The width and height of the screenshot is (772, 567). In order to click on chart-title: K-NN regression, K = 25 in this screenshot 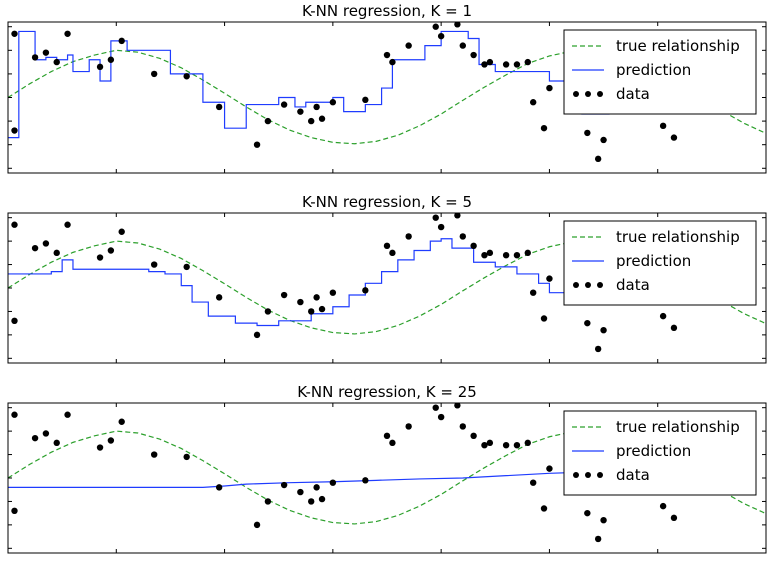, I will do `click(387, 392)`.